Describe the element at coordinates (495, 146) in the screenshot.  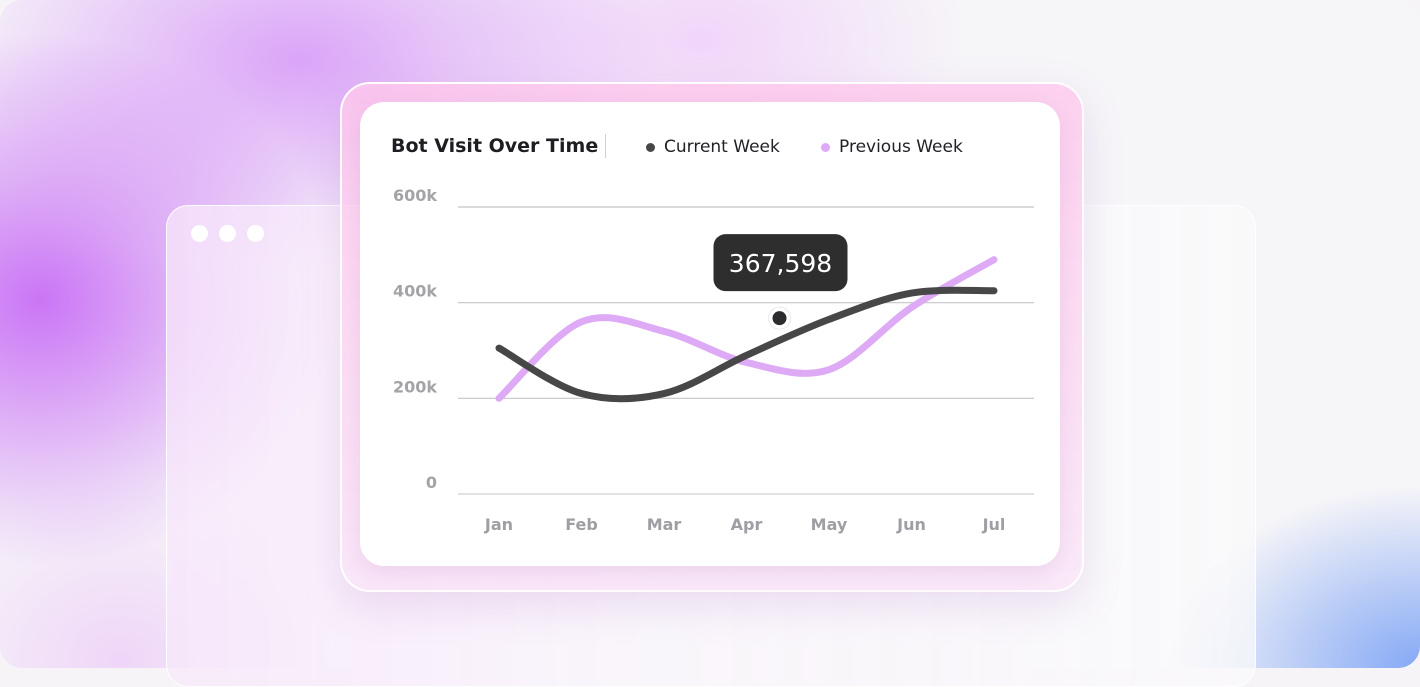
I see `chart-title: Bot Visit Over Time` at that location.